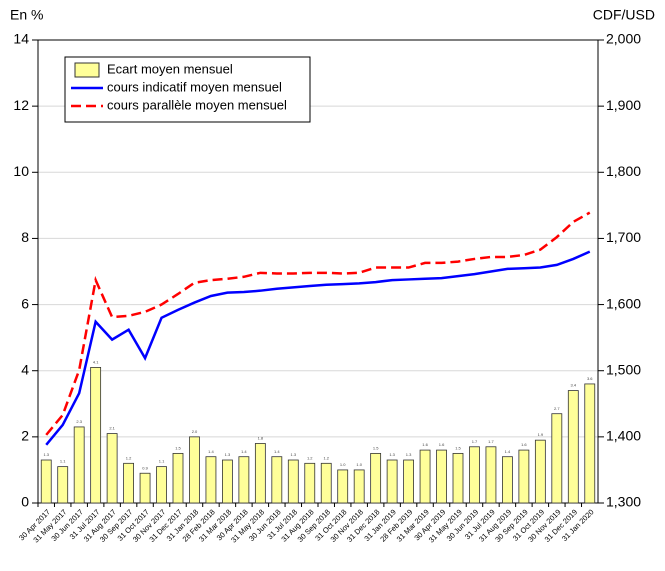 The width and height of the screenshot is (665, 571). I want to click on data-label: 2.1, so click(112, 428).